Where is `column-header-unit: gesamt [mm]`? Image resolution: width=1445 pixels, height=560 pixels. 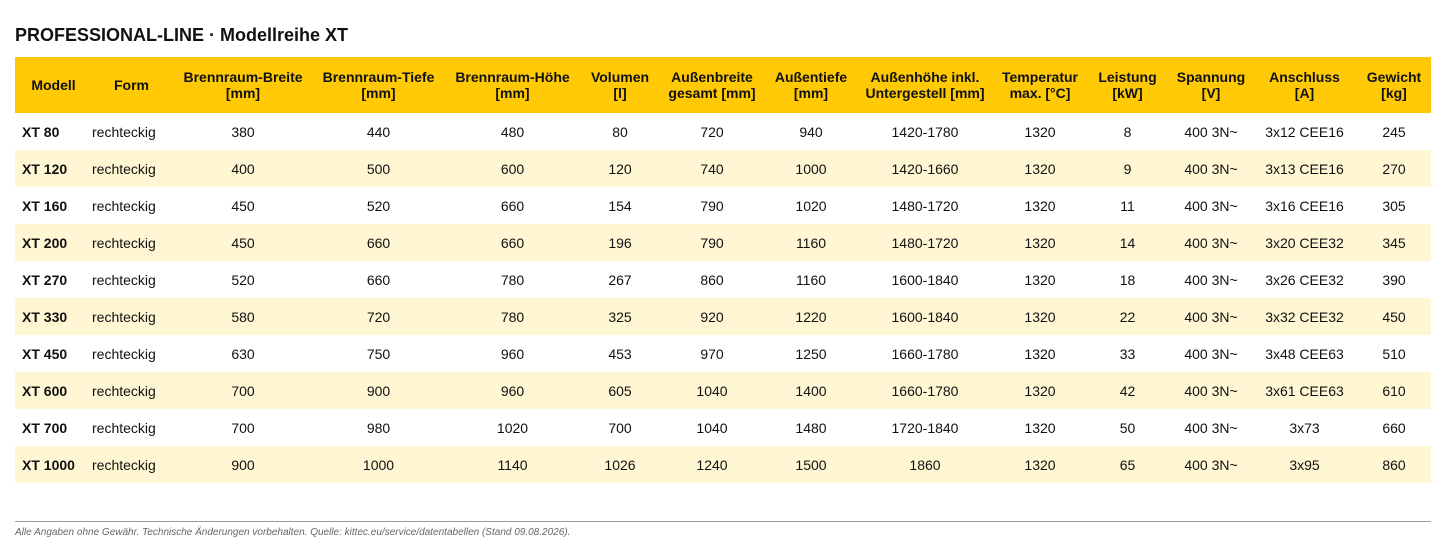
column-header-unit: gesamt [mm] is located at coordinates (712, 93).